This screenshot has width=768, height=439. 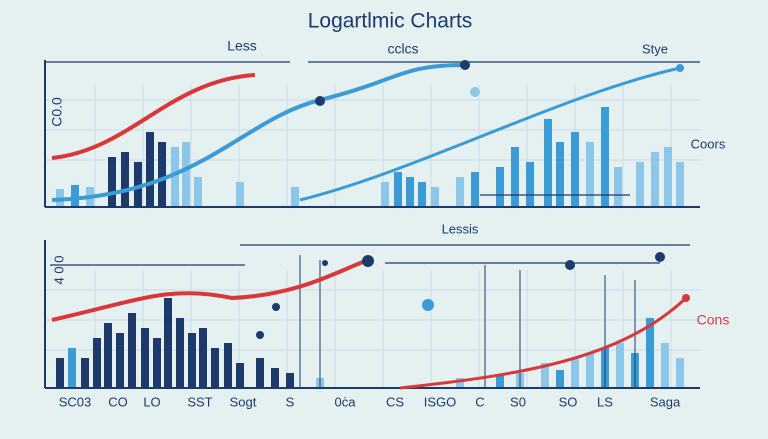 I want to click on label: Cons, so click(x=713, y=320).